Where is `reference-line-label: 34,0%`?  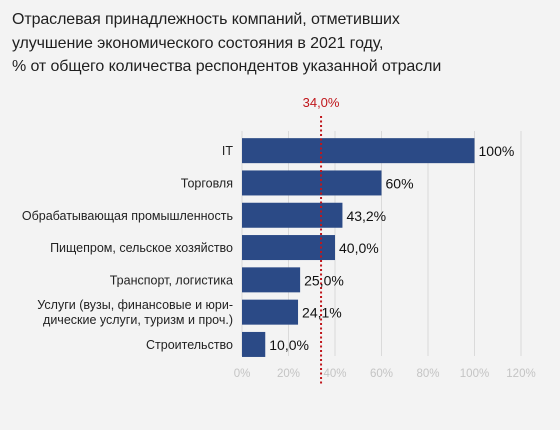
reference-line-label: 34,0% is located at coordinates (321, 102).